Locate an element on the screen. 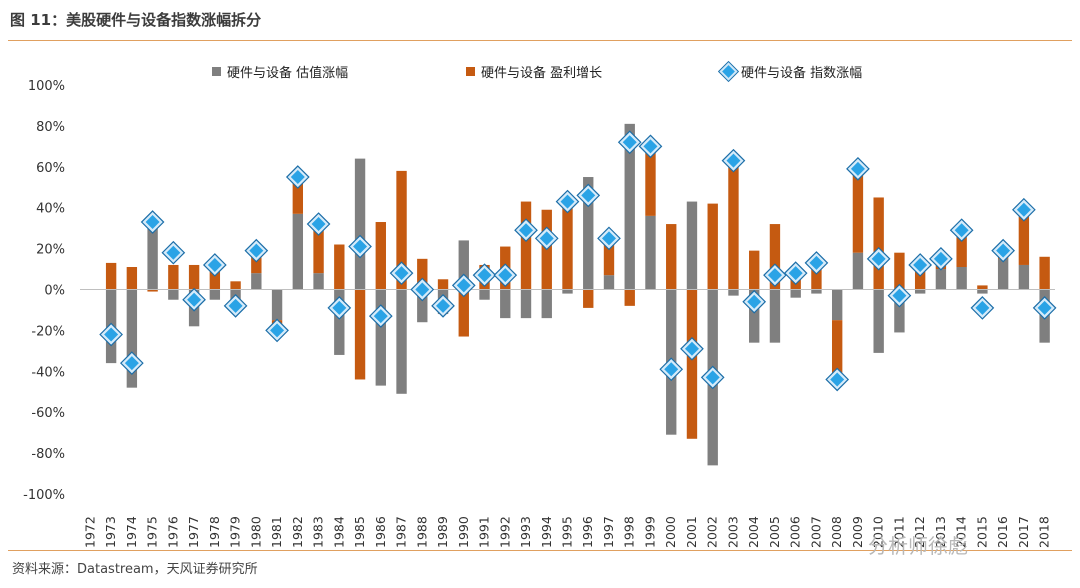 The image size is (1080, 588). x-tick-label: 1981 is located at coordinates (276, 532).